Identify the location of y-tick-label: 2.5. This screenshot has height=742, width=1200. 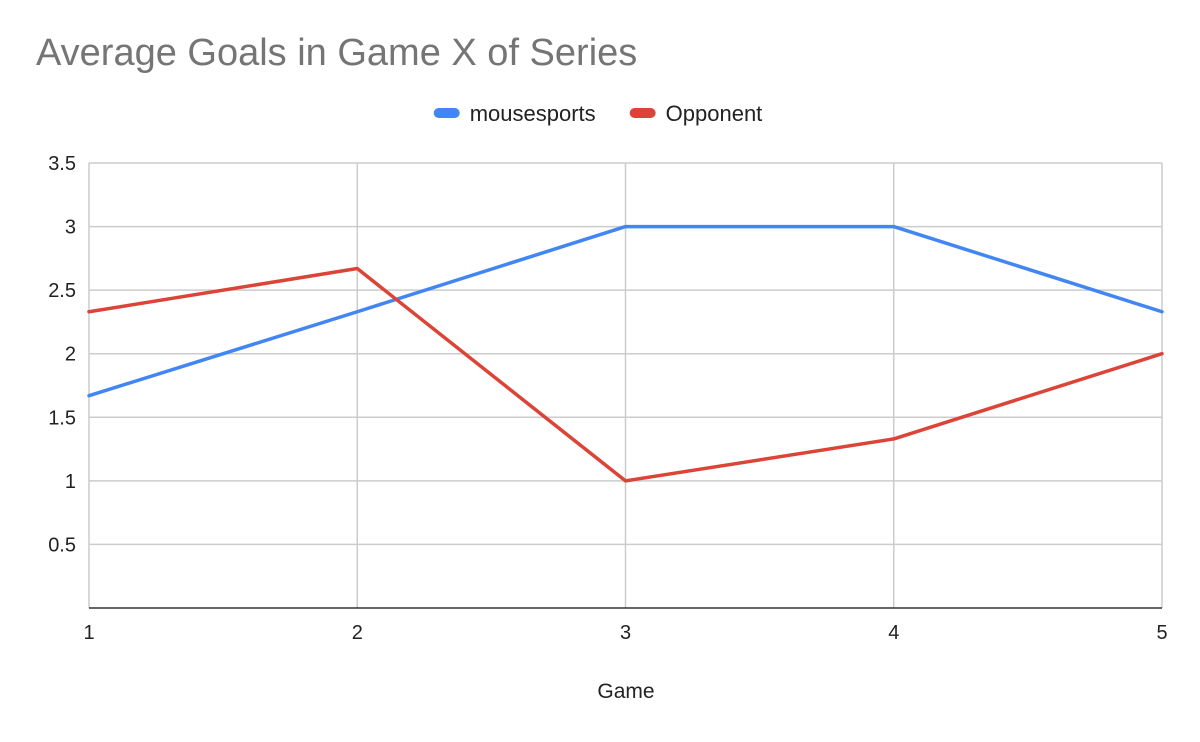
(62, 291).